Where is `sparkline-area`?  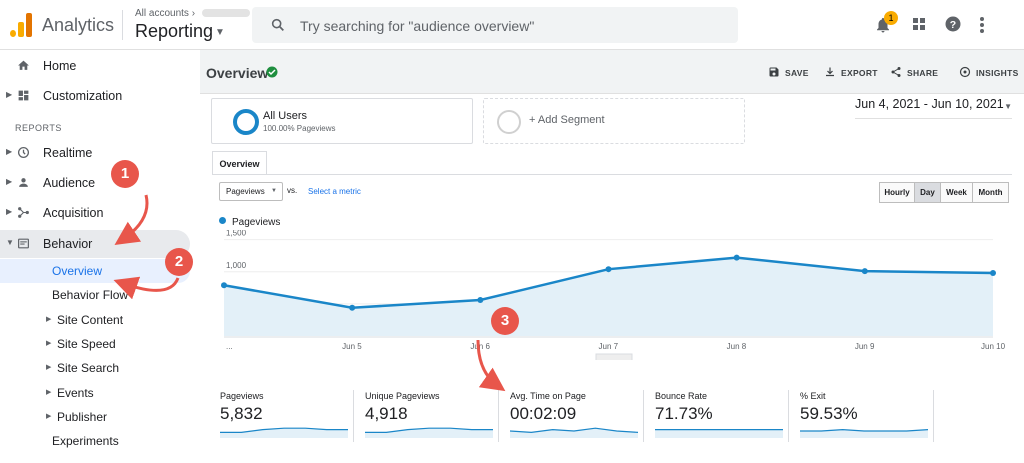
sparkline-area is located at coordinates (429, 433).